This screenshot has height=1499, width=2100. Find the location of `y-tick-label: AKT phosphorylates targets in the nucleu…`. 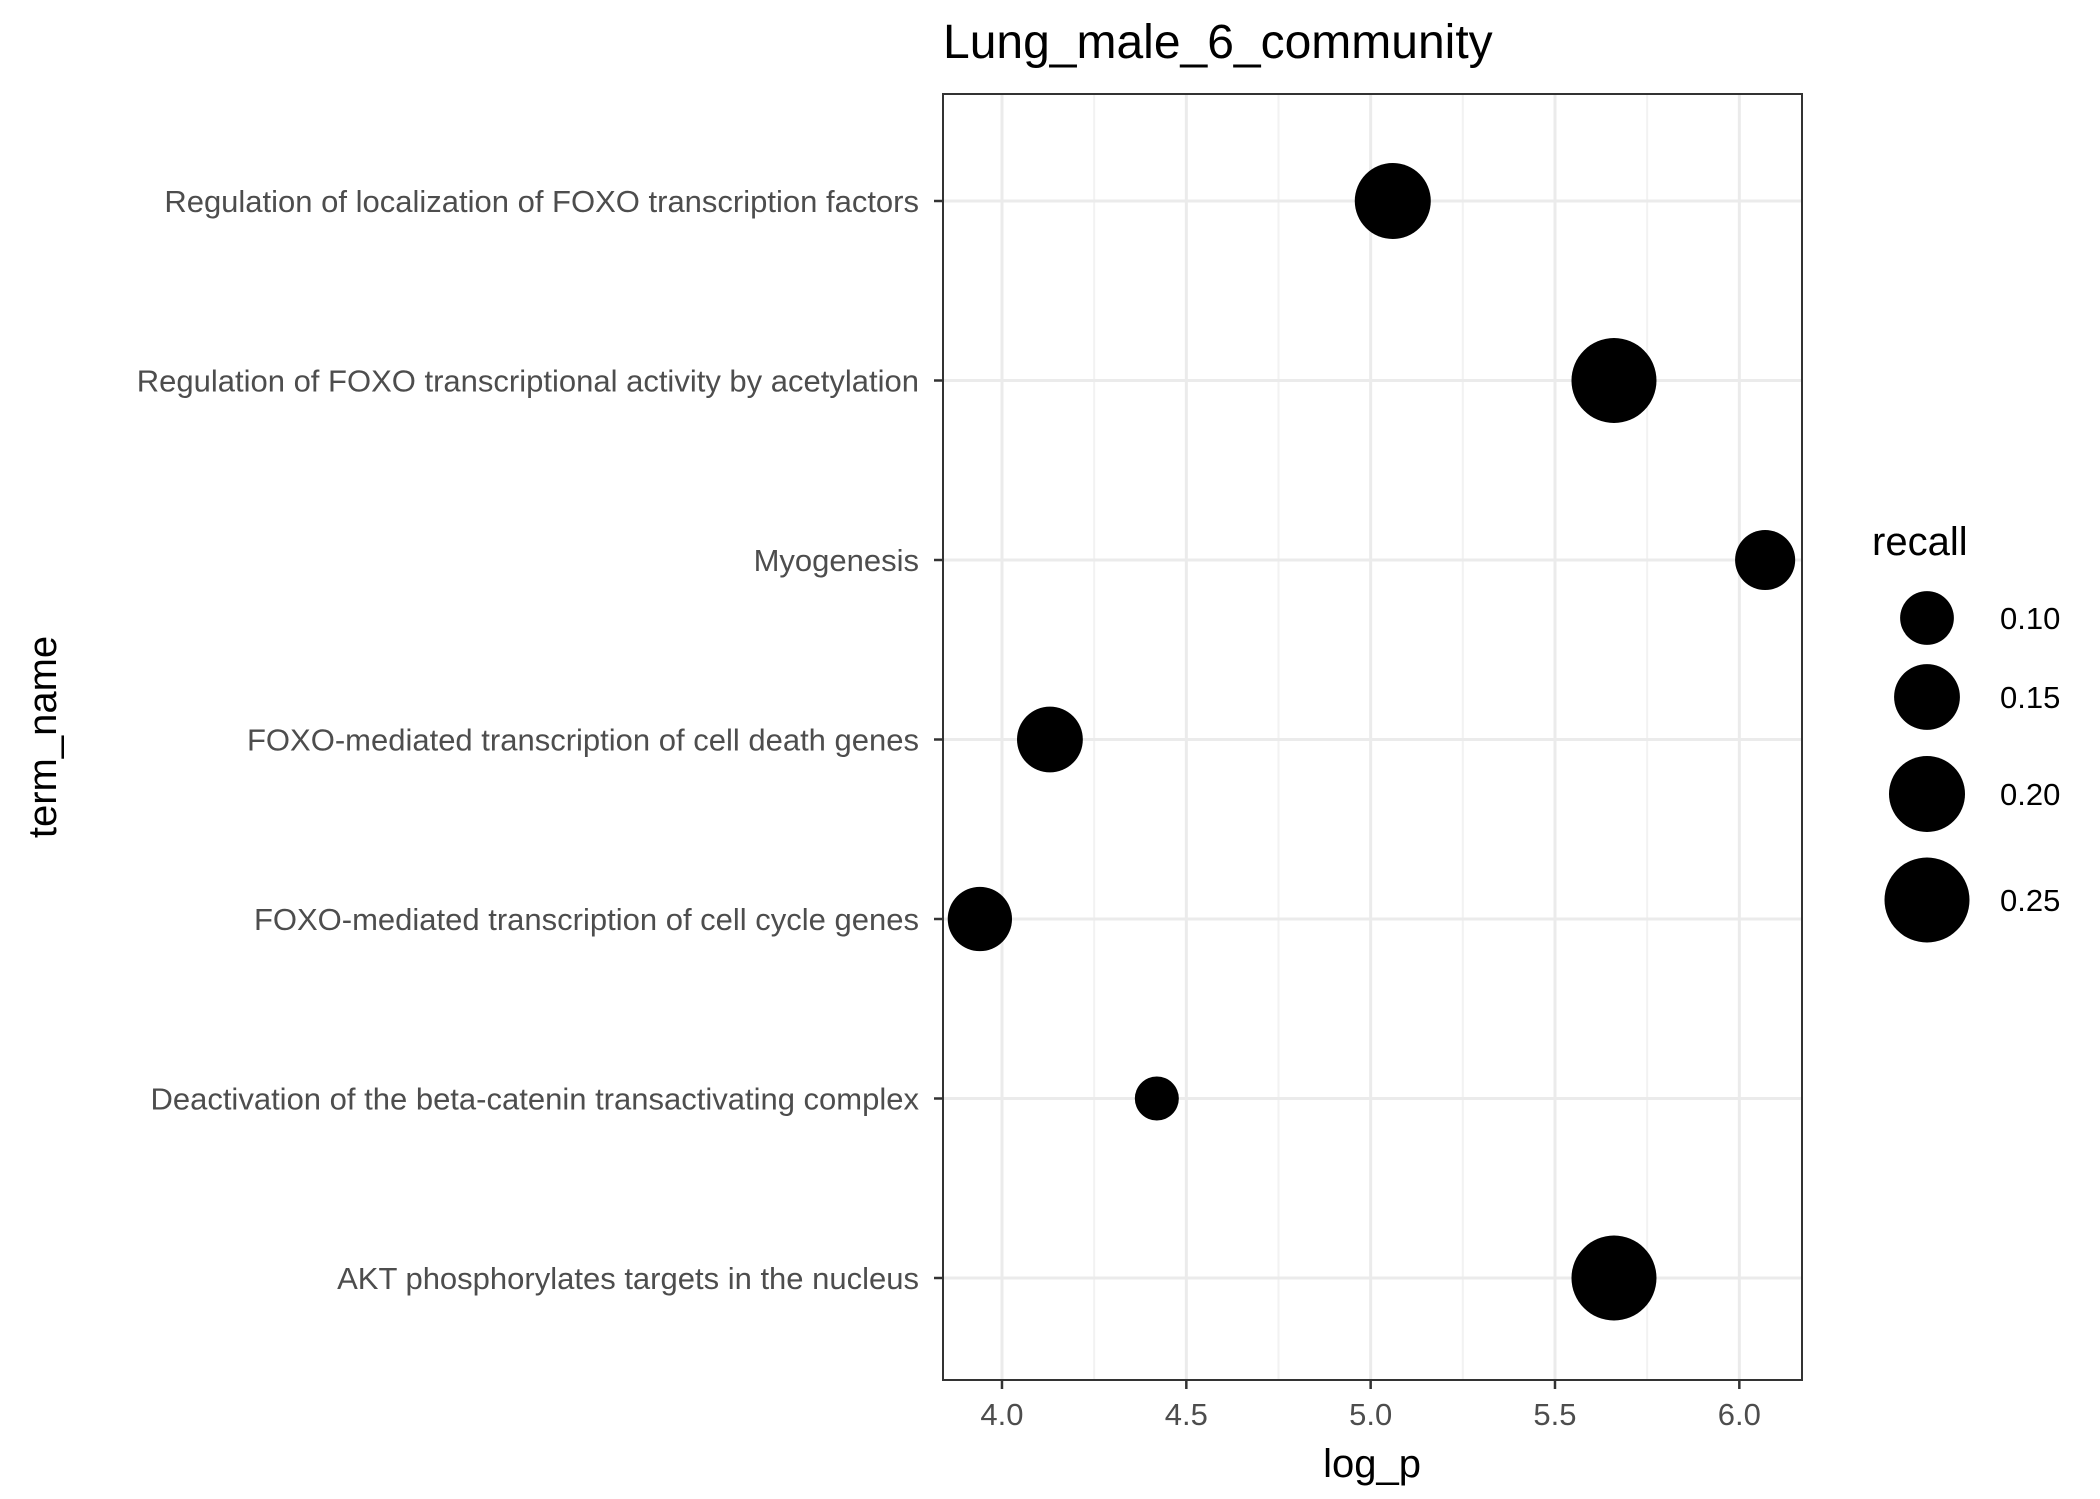

y-tick-label: AKT phosphorylates targets in the nucleu… is located at coordinates (628, 1278).